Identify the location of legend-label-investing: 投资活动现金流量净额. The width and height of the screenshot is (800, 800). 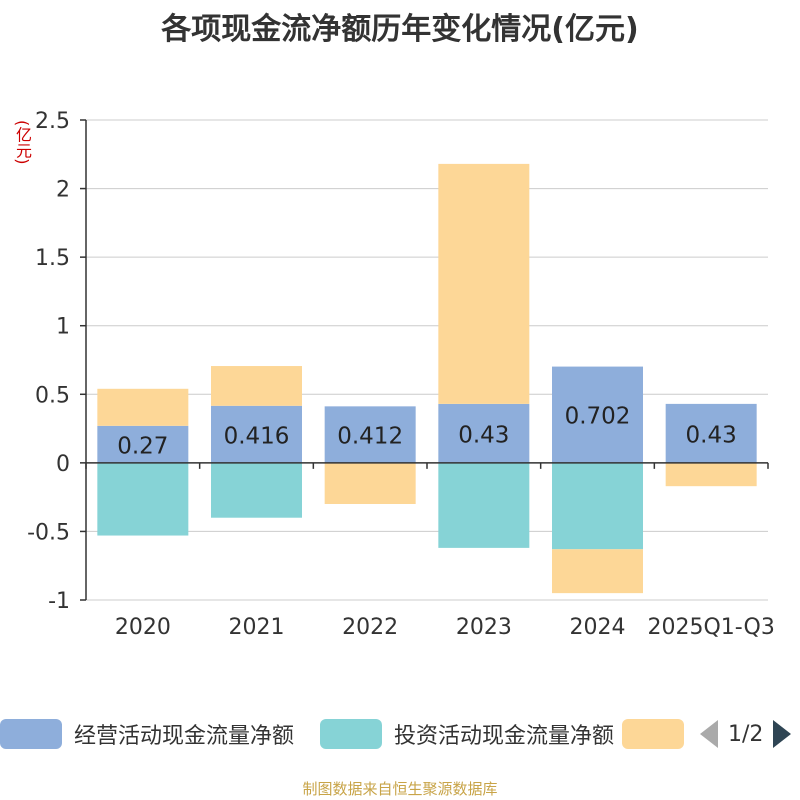
(504, 736).